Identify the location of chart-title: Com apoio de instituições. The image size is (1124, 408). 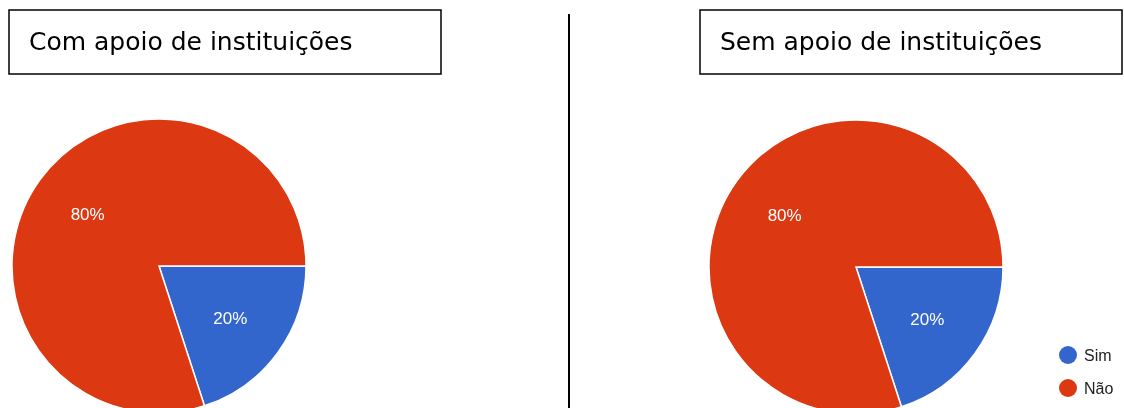
(191, 41).